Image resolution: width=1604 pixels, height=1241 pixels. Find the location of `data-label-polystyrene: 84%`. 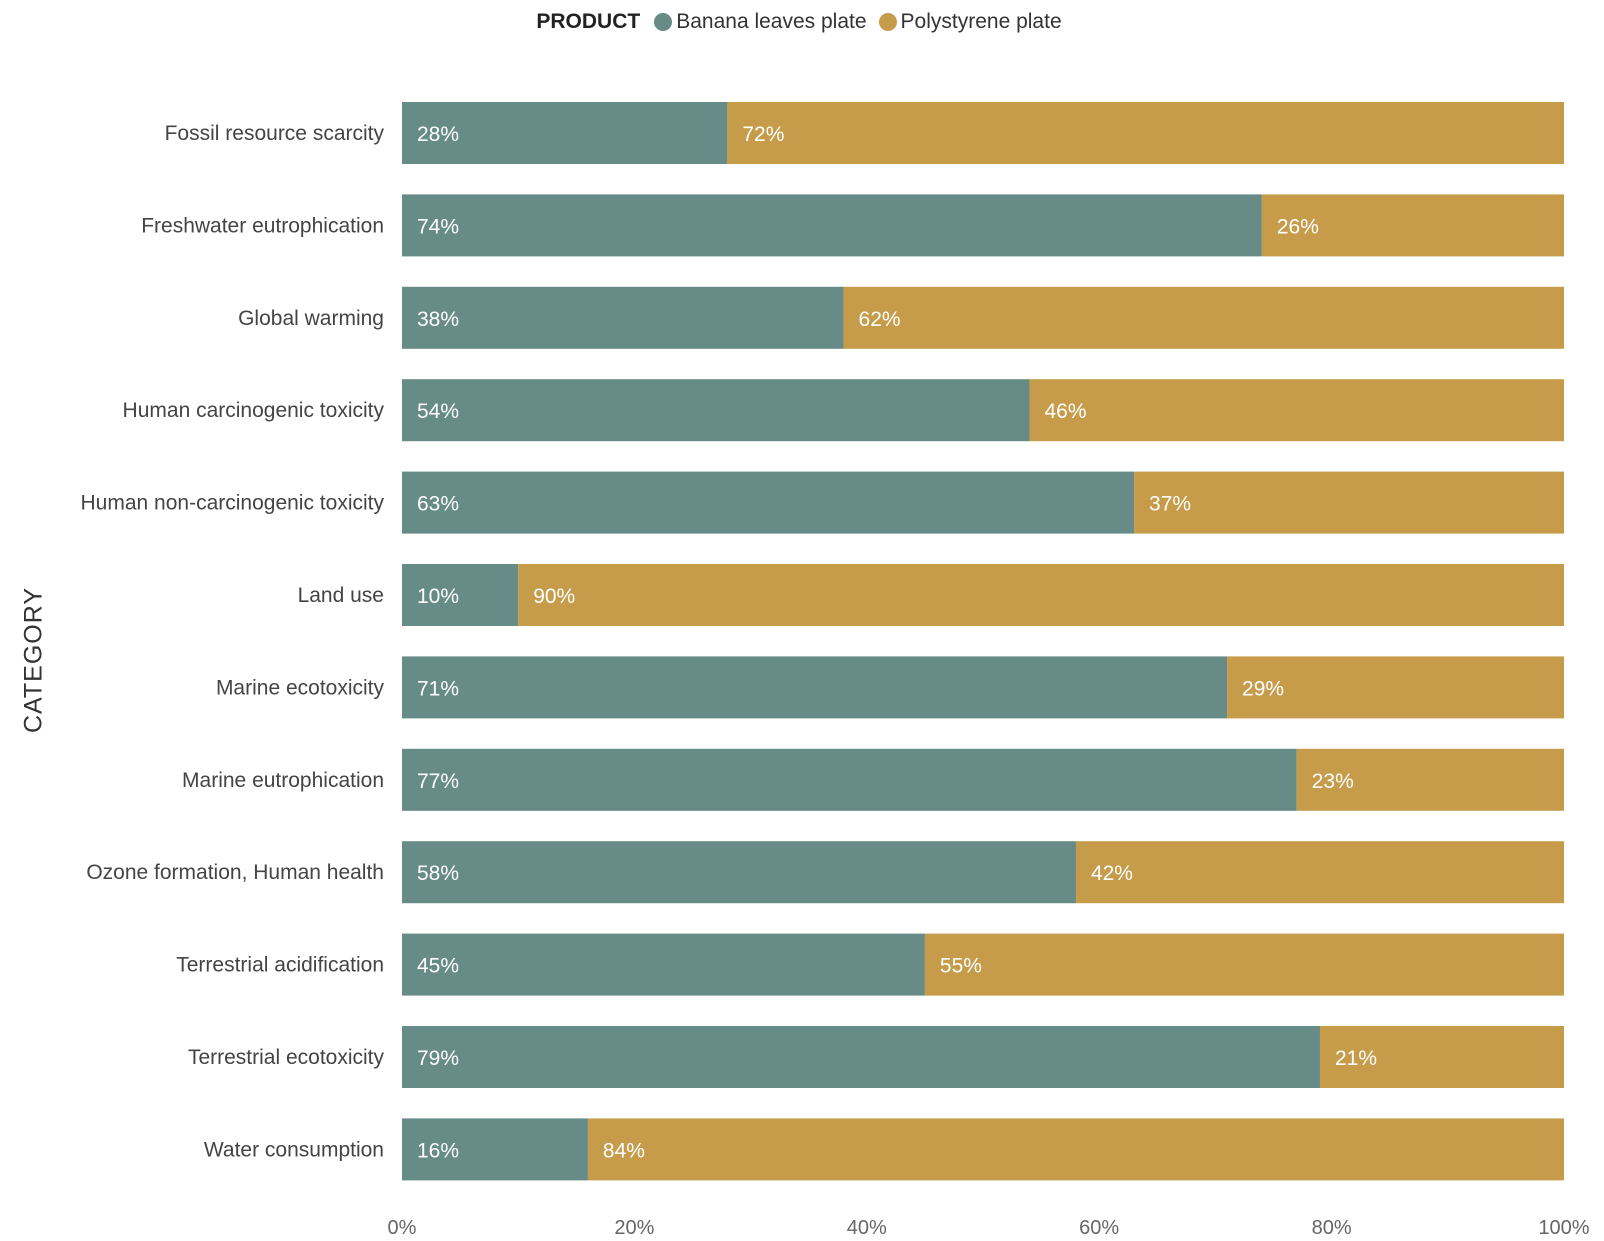

data-label-polystyrene: 84% is located at coordinates (624, 1150).